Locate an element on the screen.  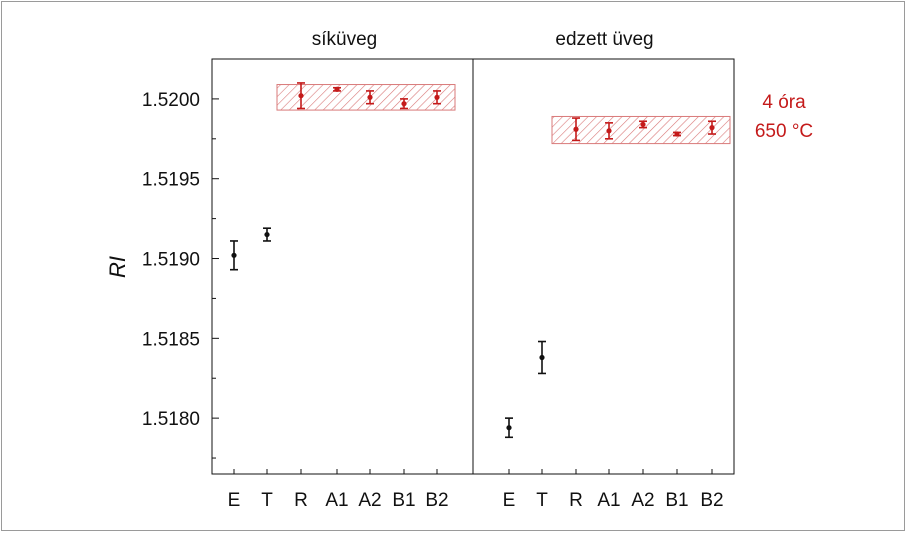
y-tick-label: 1.5185 is located at coordinates (171, 339).